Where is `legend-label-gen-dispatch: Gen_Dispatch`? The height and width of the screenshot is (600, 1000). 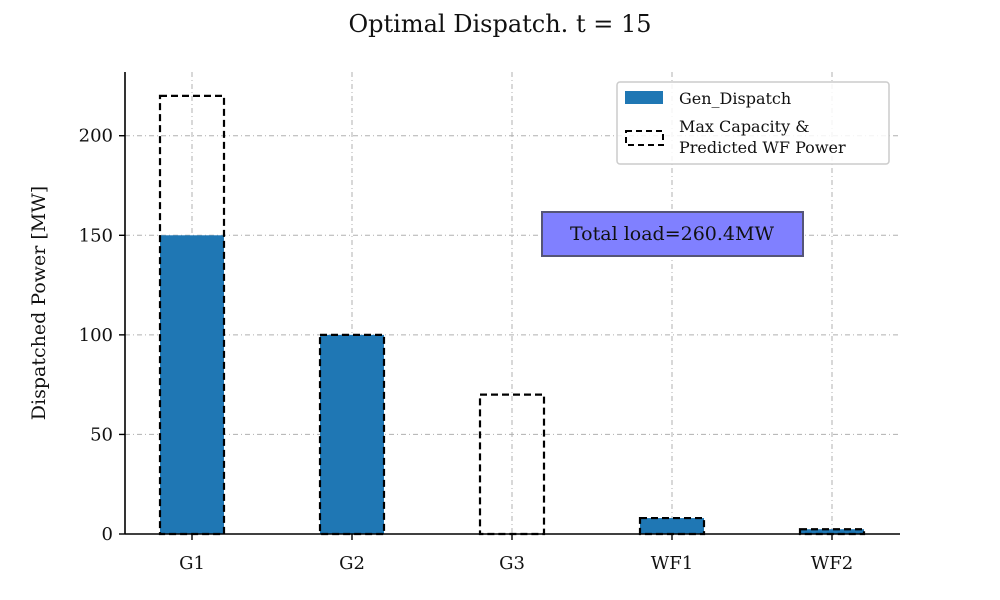 legend-label-gen-dispatch: Gen_Dispatch is located at coordinates (735, 98).